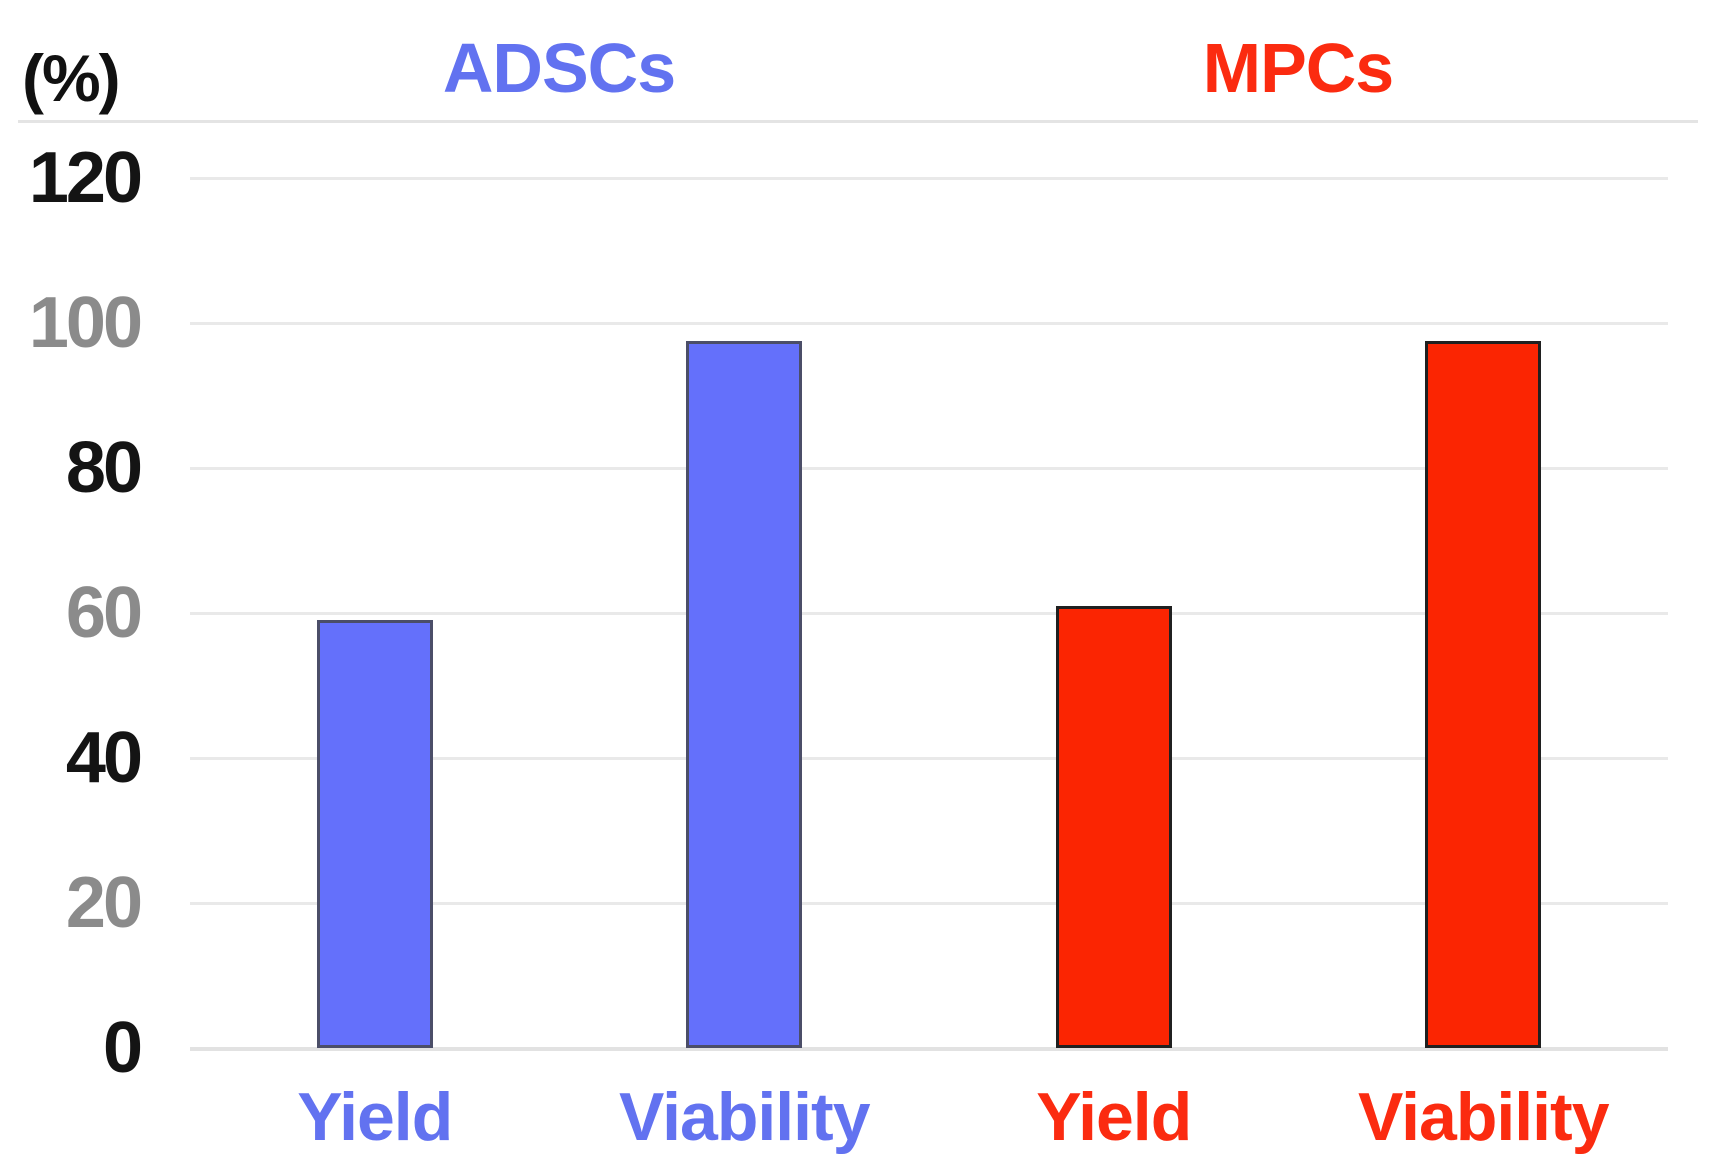 This screenshot has height=1164, width=1713. Describe the element at coordinates (559, 68) in the screenshot. I see `group-label-adscs: ADSCs` at that location.